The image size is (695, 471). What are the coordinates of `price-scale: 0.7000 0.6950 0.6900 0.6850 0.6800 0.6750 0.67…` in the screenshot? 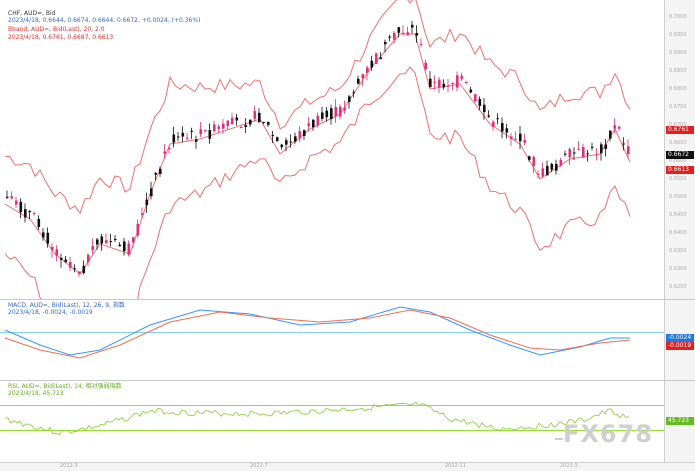 It's located at (679, 149).